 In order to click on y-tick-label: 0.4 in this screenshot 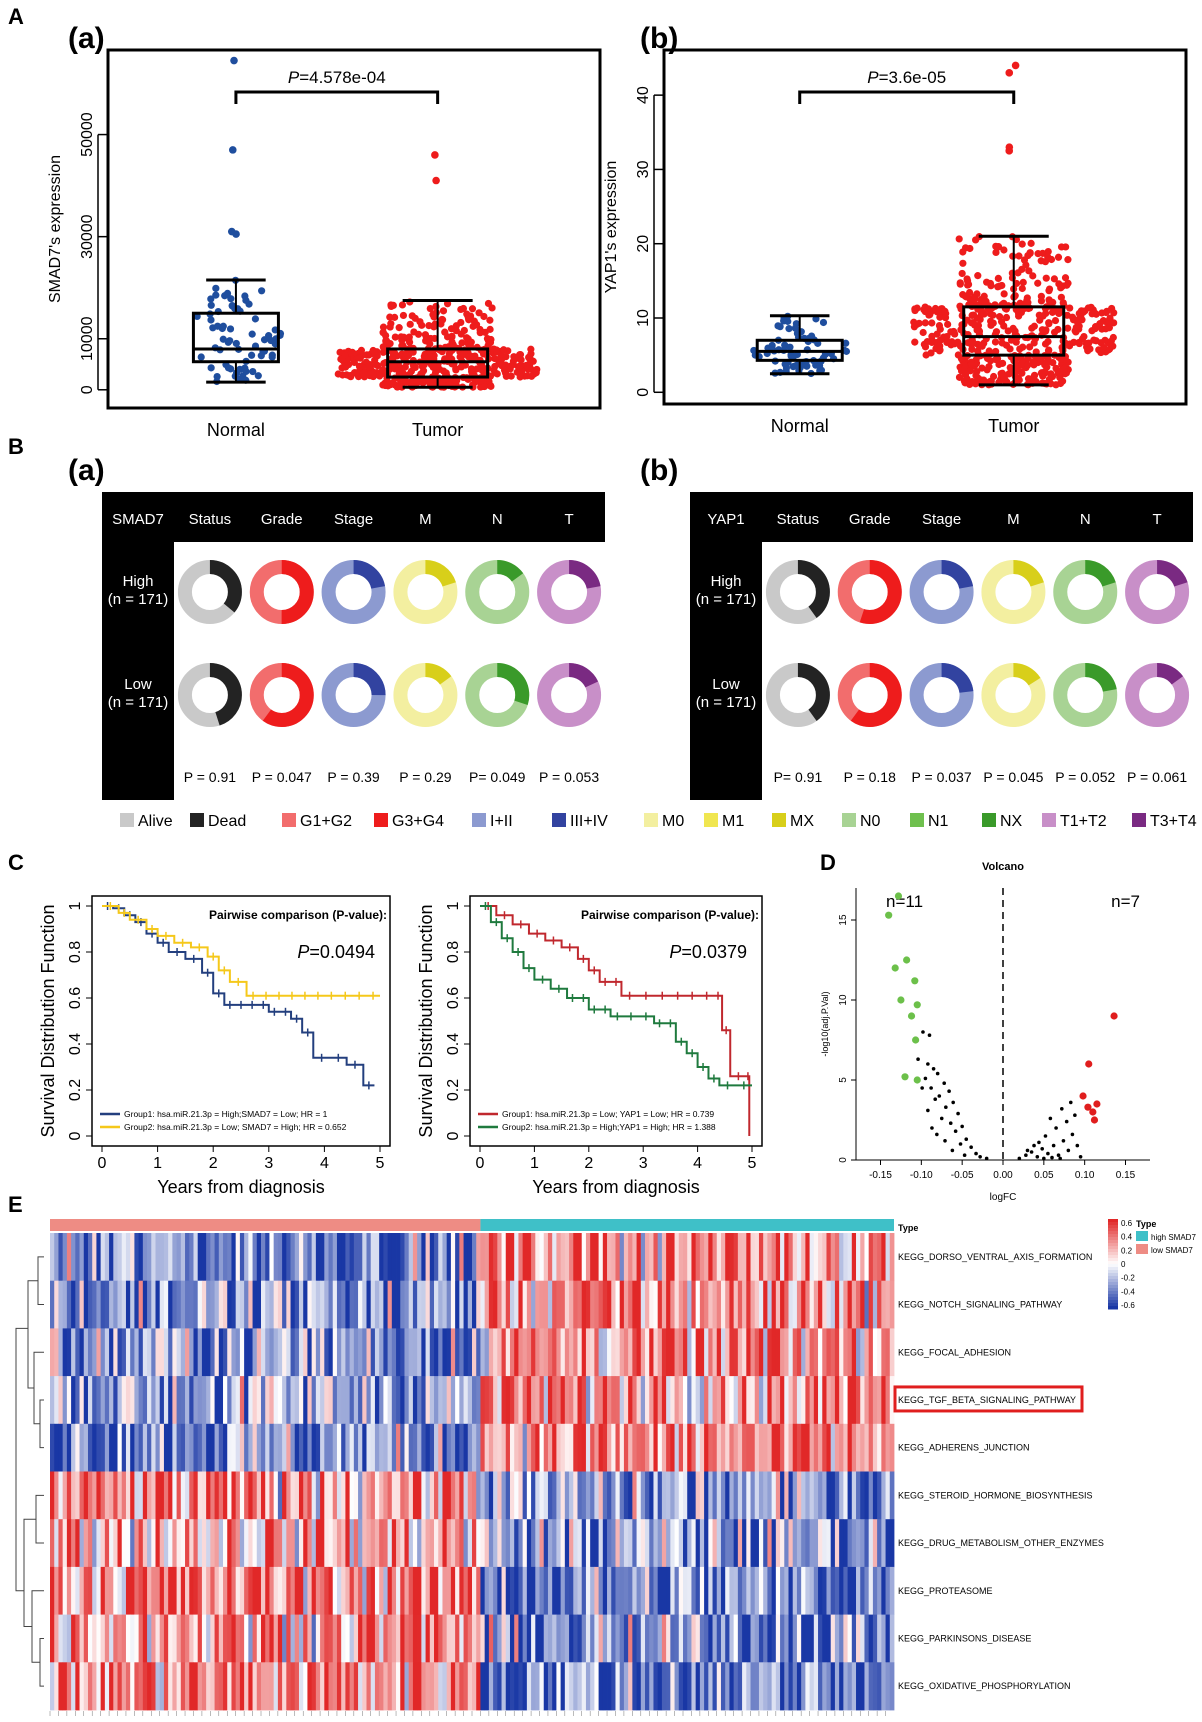, I will do `click(453, 1044)`.